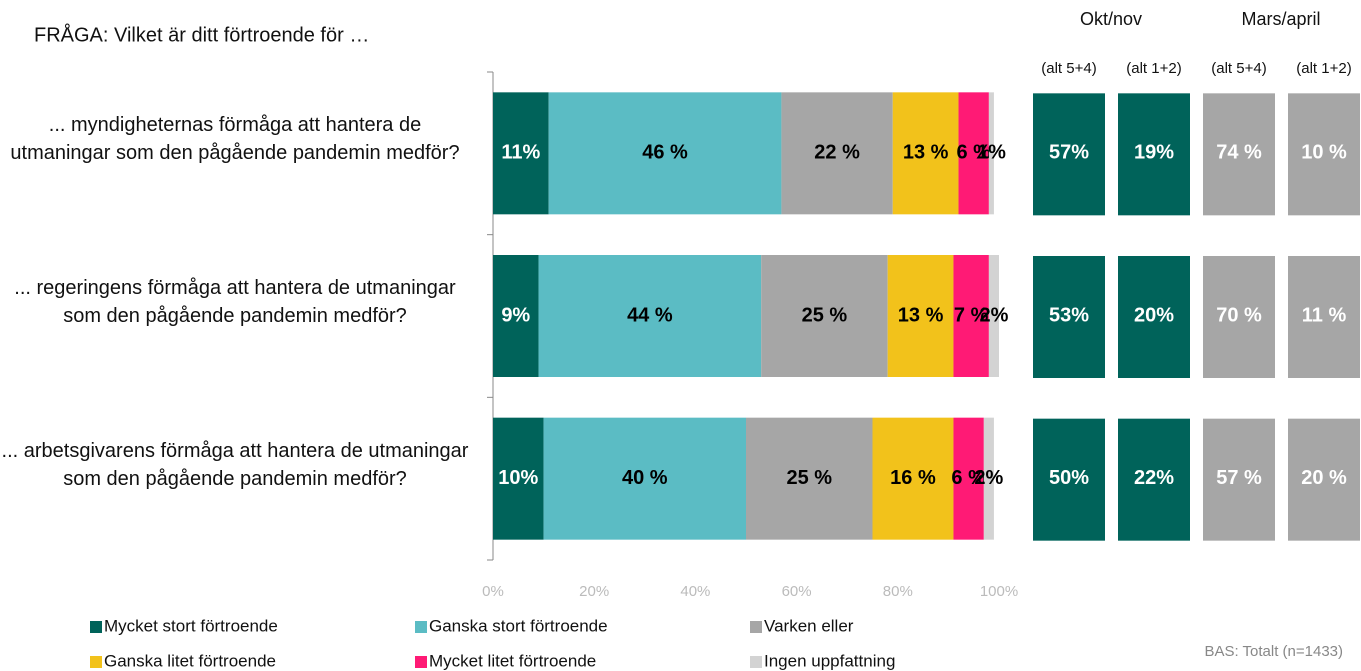 The width and height of the screenshot is (1361, 671). What do you see at coordinates (898, 591) in the screenshot?
I see `x-tick-label: 80%` at bounding box center [898, 591].